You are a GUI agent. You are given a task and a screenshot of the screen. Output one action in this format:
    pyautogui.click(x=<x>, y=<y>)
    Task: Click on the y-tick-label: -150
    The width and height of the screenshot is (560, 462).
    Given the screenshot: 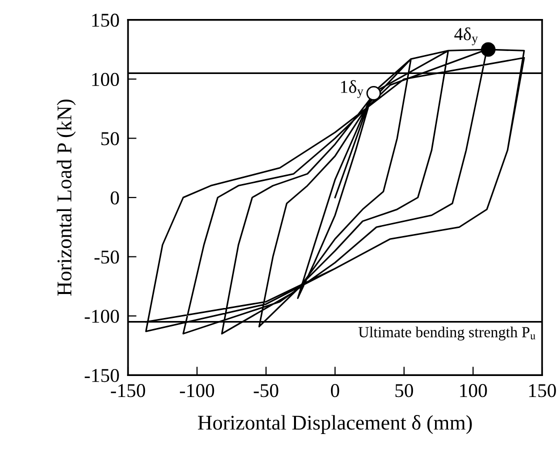 What is the action you would take?
    pyautogui.click(x=101, y=375)
    